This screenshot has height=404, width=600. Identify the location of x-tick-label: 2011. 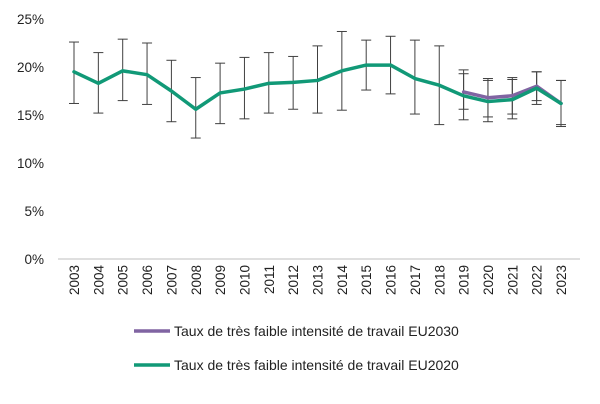
(269, 279).